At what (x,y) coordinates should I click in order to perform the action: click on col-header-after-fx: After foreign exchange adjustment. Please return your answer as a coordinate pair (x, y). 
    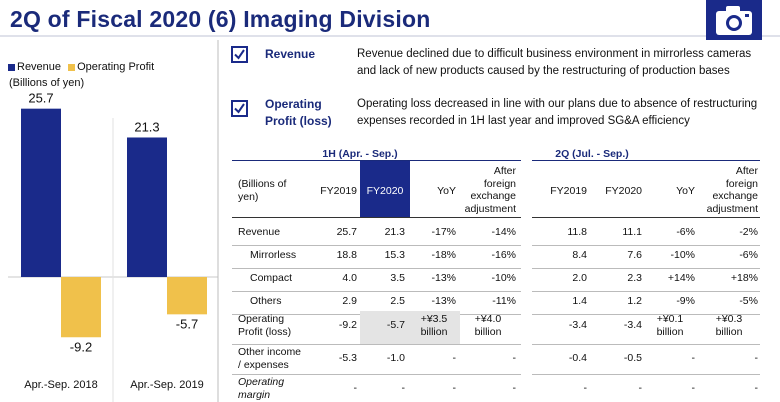
    Looking at the image, I should click on (490, 190).